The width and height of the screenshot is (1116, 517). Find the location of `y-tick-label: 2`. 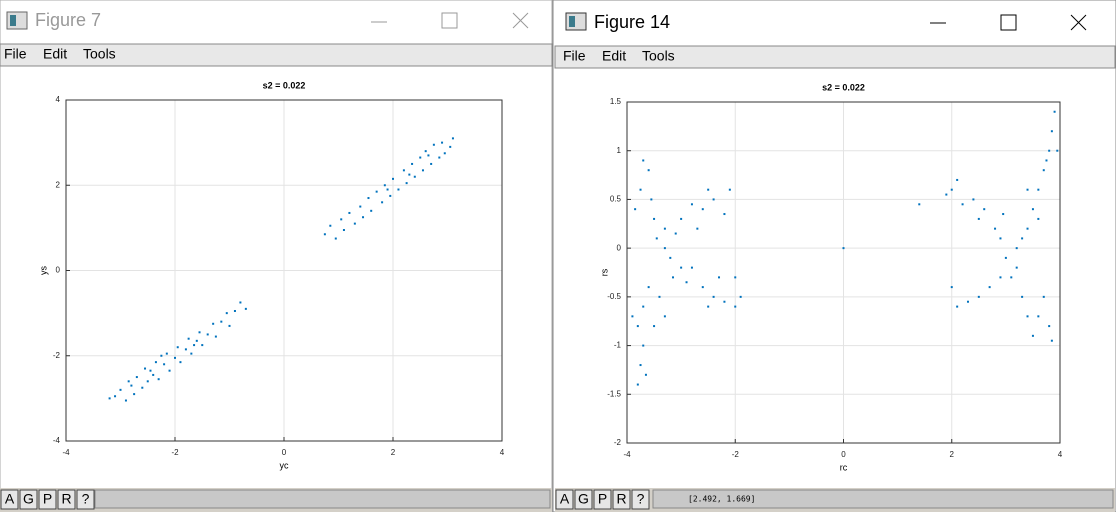

y-tick-label: 2 is located at coordinates (58, 184).